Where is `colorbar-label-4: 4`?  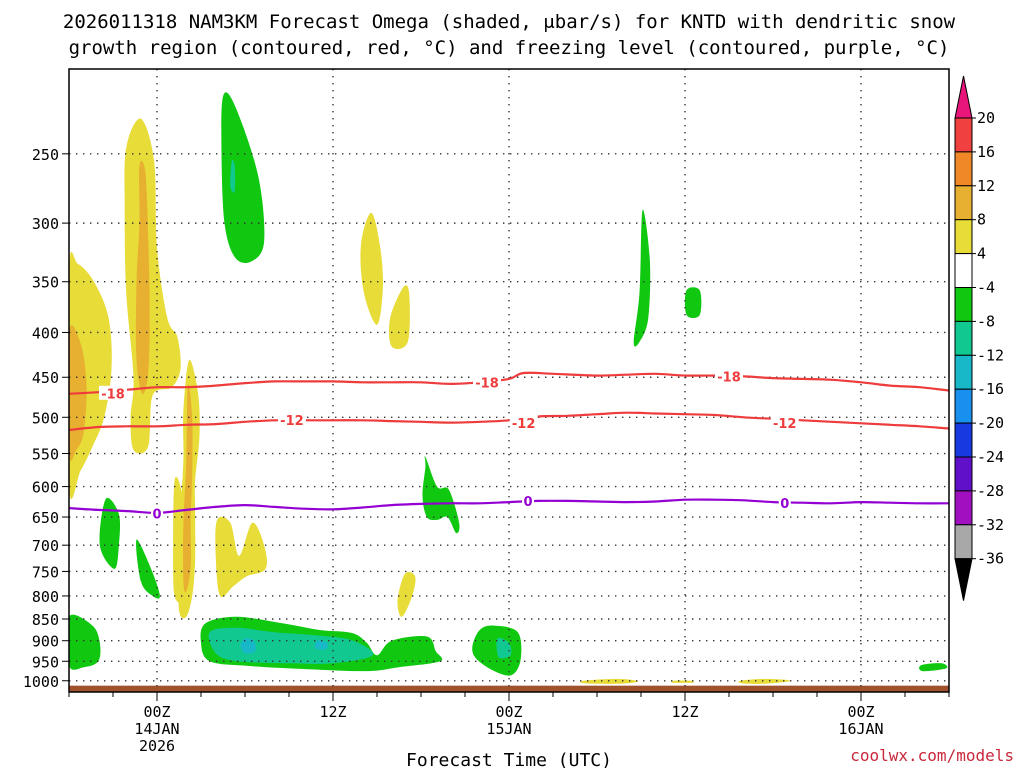 colorbar-label-4: 4 is located at coordinates (981, 254).